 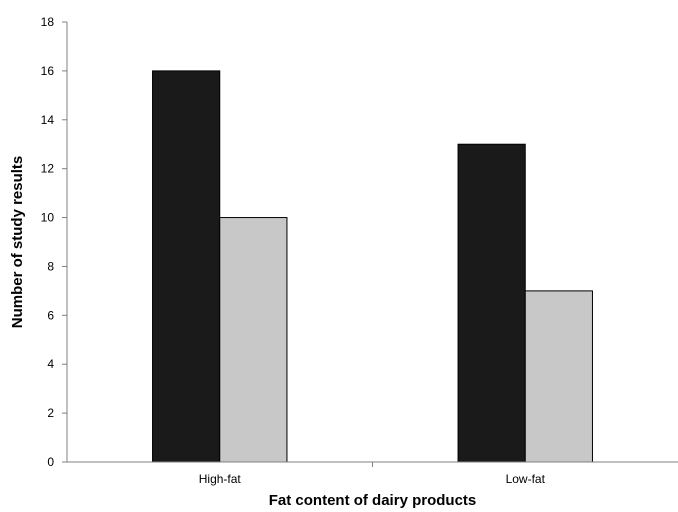 I want to click on y-tick-label: 10, so click(x=48, y=218).